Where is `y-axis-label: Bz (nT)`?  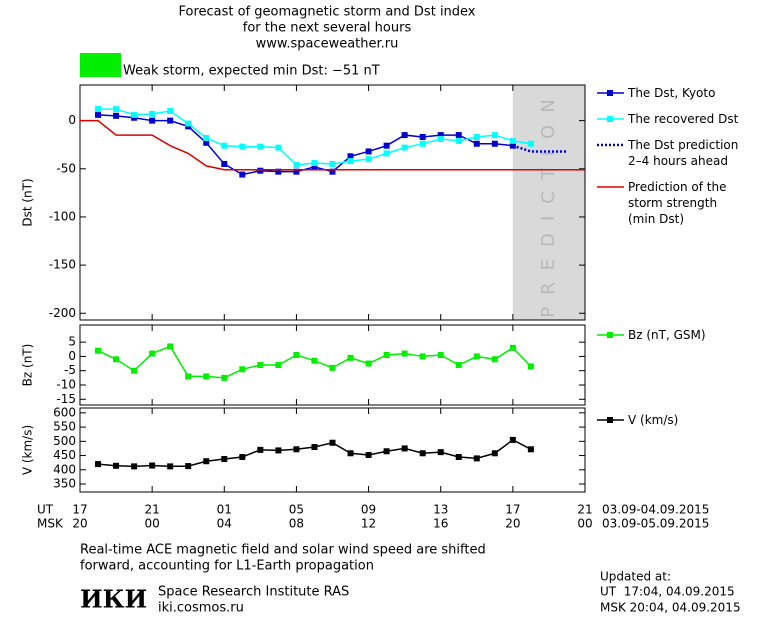
y-axis-label: Bz (nT) is located at coordinates (28, 365).